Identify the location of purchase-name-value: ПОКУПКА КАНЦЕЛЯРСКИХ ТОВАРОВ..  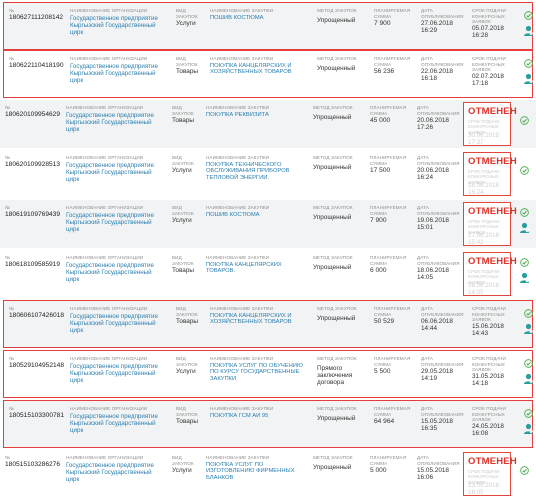
(244, 268).